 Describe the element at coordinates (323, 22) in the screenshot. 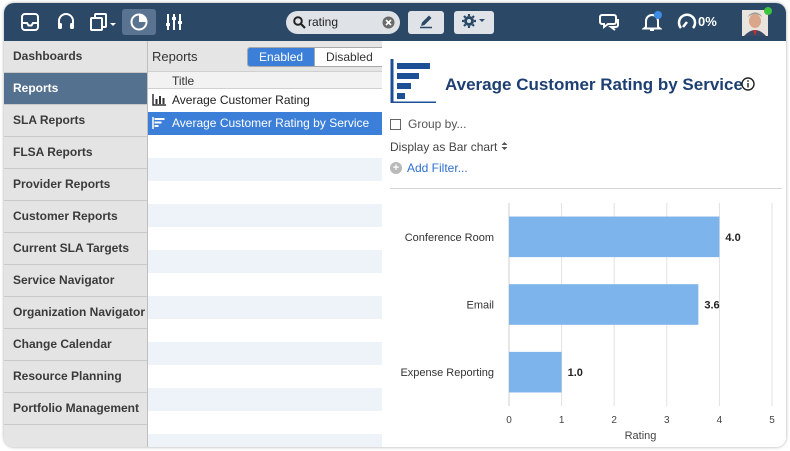

I see `search-input: rating` at that location.